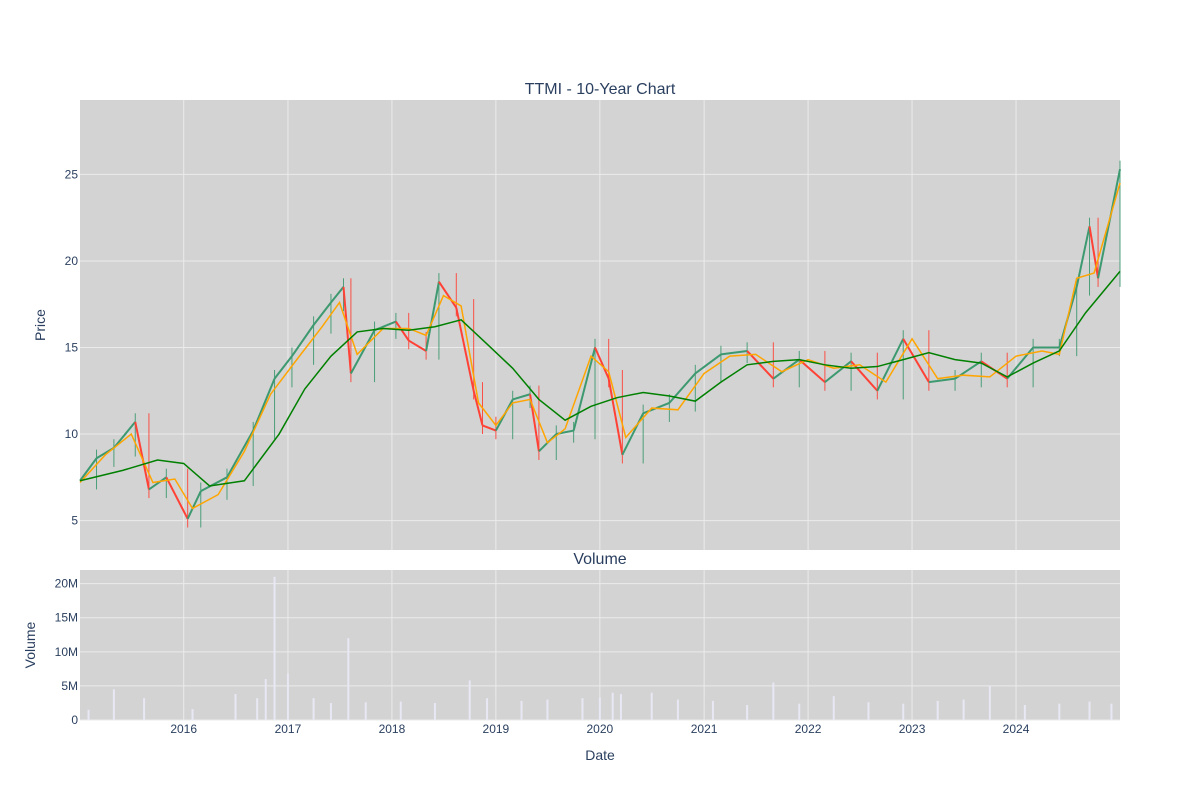 The width and height of the screenshot is (1200, 800). Describe the element at coordinates (72, 348) in the screenshot. I see `price-y-tick-label: 15` at that location.